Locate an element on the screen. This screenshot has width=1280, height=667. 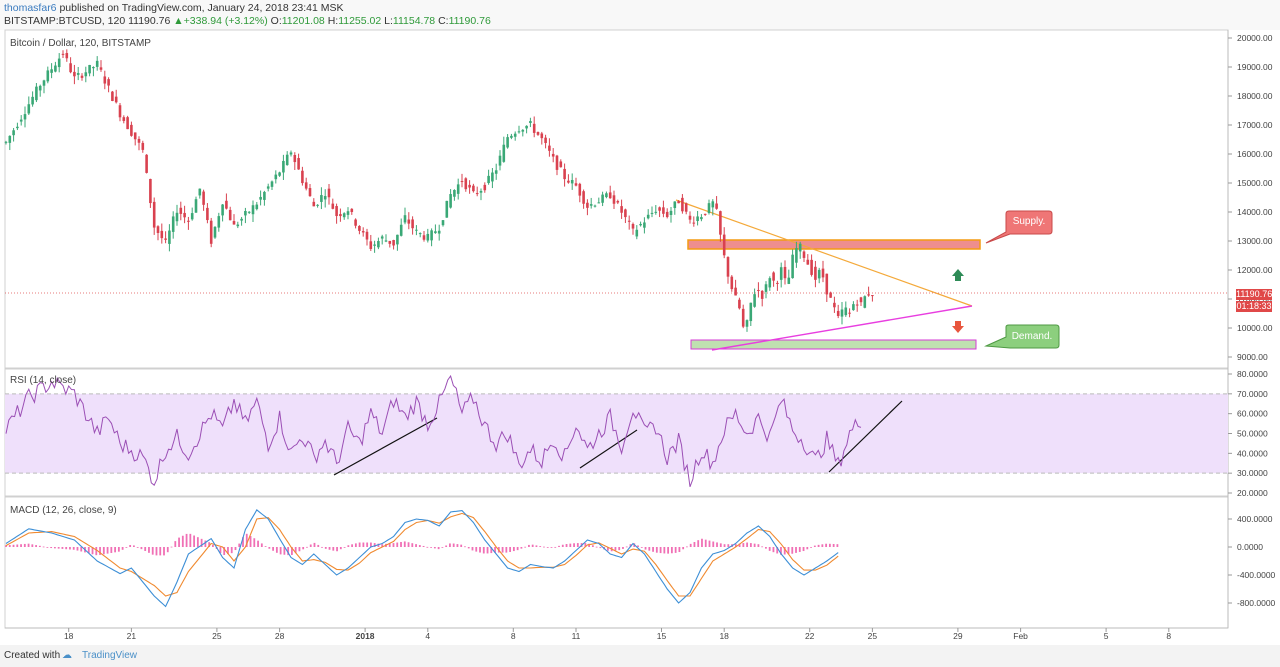
price-tick-label: 13000.00 is located at coordinates (1255, 241).